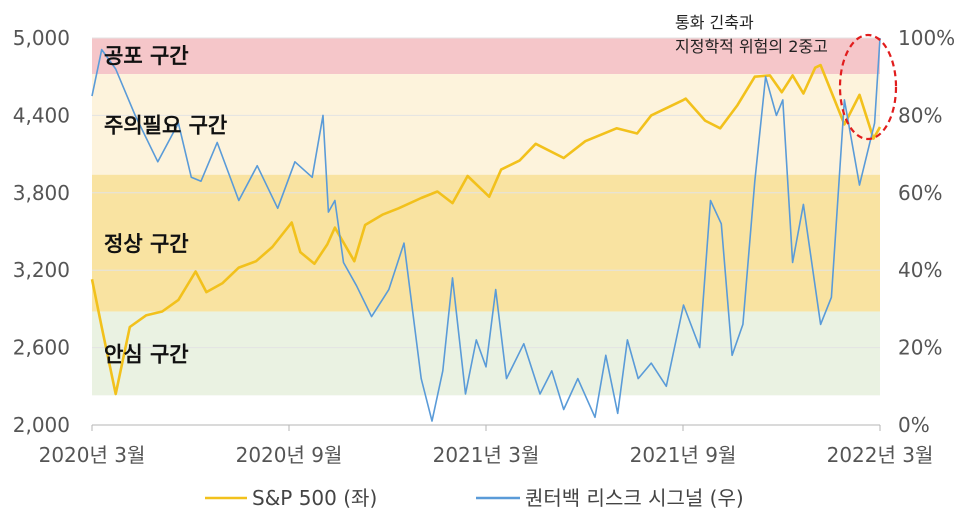 The height and width of the screenshot is (520, 966). I want to click on left-tick-3: 3,800, so click(41, 193).